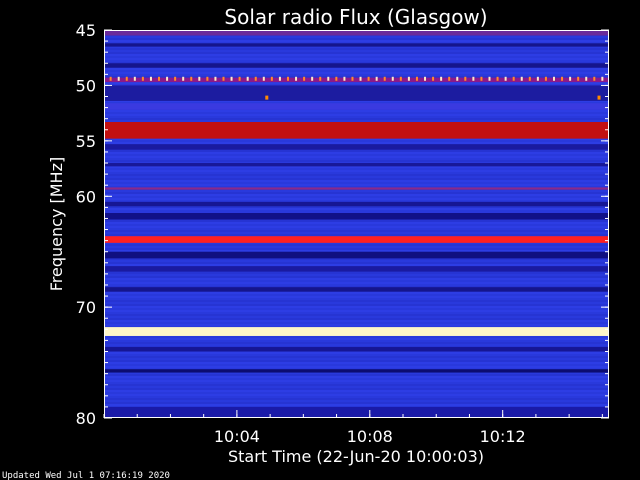 The height and width of the screenshot is (480, 640). Describe the element at coordinates (86, 85) in the screenshot. I see `y-tick-label: 50` at that location.